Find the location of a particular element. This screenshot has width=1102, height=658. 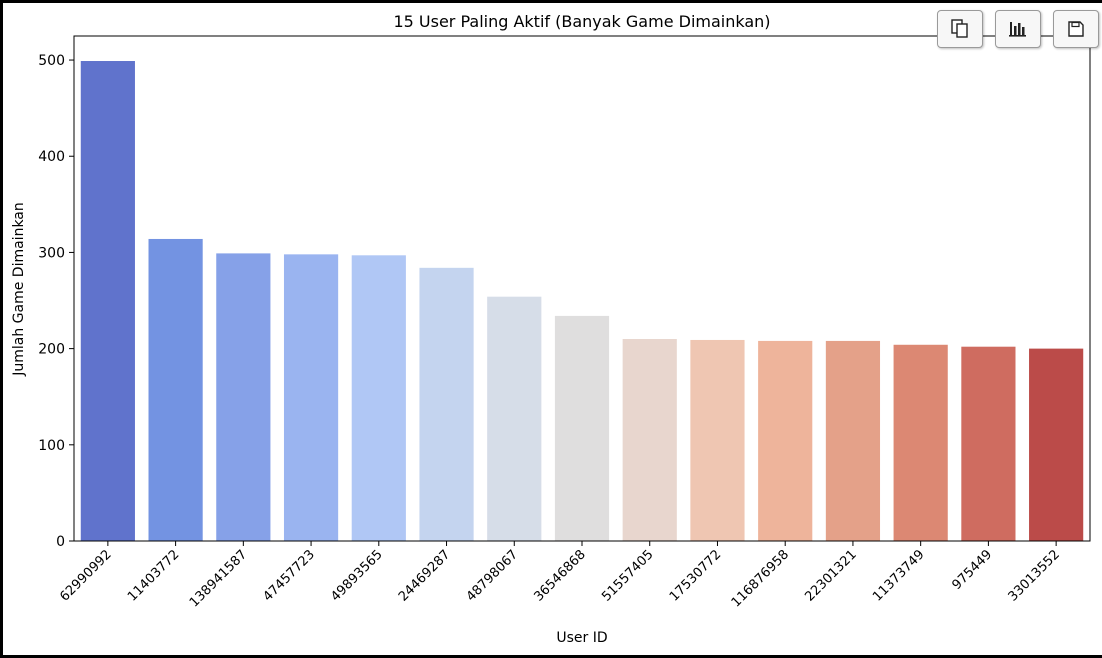

save-button is located at coordinates (1076, 29).